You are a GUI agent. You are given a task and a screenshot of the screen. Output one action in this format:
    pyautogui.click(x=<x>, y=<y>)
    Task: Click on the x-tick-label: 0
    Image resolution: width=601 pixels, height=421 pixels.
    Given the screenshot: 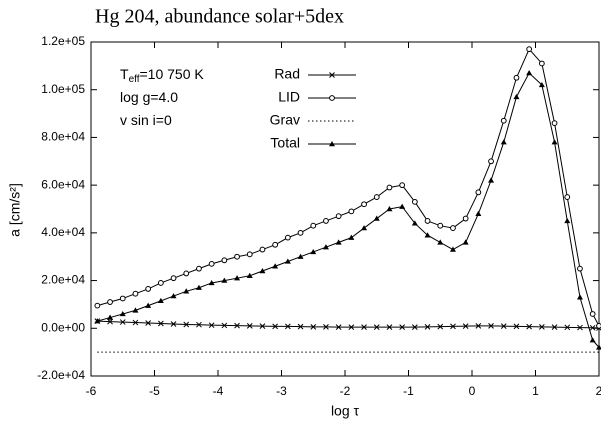 What is the action you would take?
    pyautogui.click(x=472, y=391)
    